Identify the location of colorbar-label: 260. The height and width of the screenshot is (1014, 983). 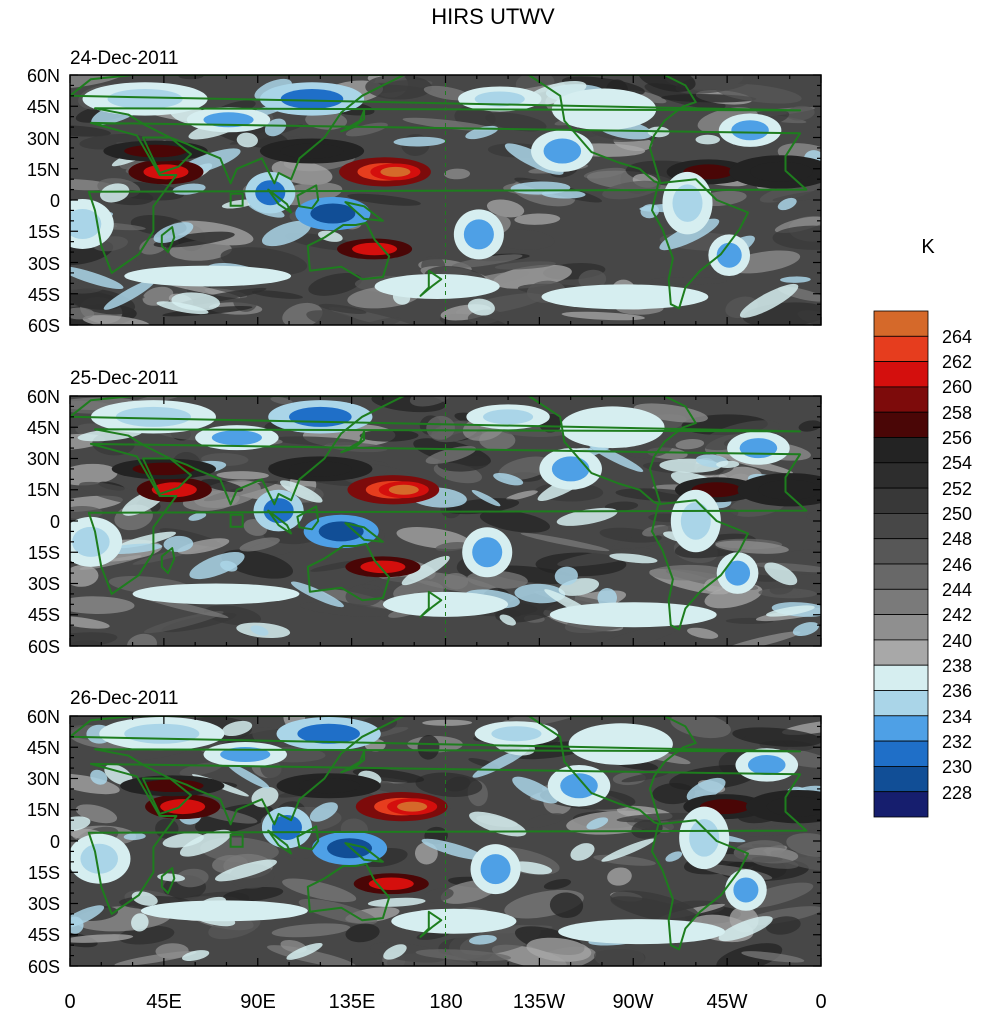
(957, 387).